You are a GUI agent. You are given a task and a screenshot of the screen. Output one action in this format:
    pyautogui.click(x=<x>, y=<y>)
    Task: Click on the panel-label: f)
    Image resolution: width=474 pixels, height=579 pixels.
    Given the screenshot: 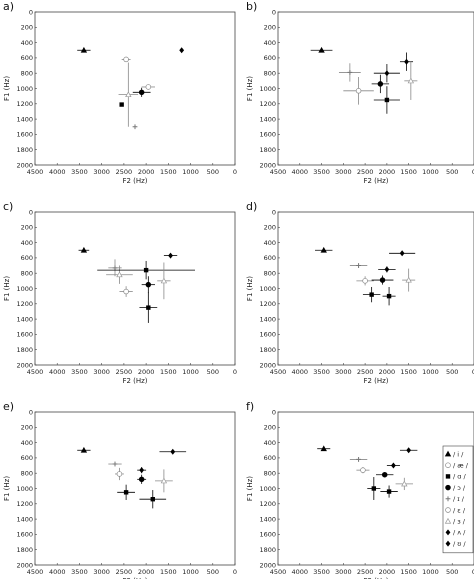 What is the action you would take?
    pyautogui.click(x=250, y=406)
    